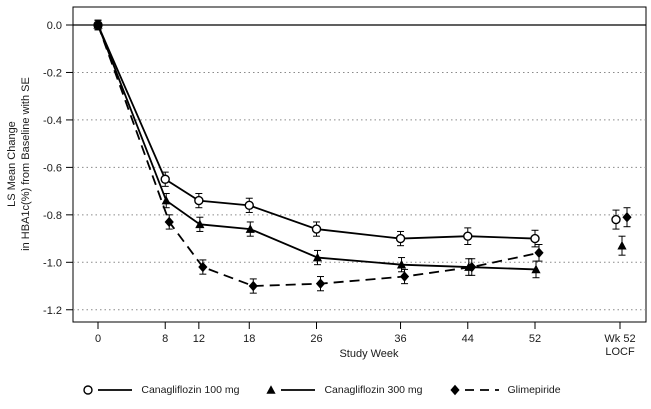 Image resolution: width=651 pixels, height=409 pixels. I want to click on y-axis-title-line2: in HBA1c(%) from Baseline with SE, so click(26, 164).